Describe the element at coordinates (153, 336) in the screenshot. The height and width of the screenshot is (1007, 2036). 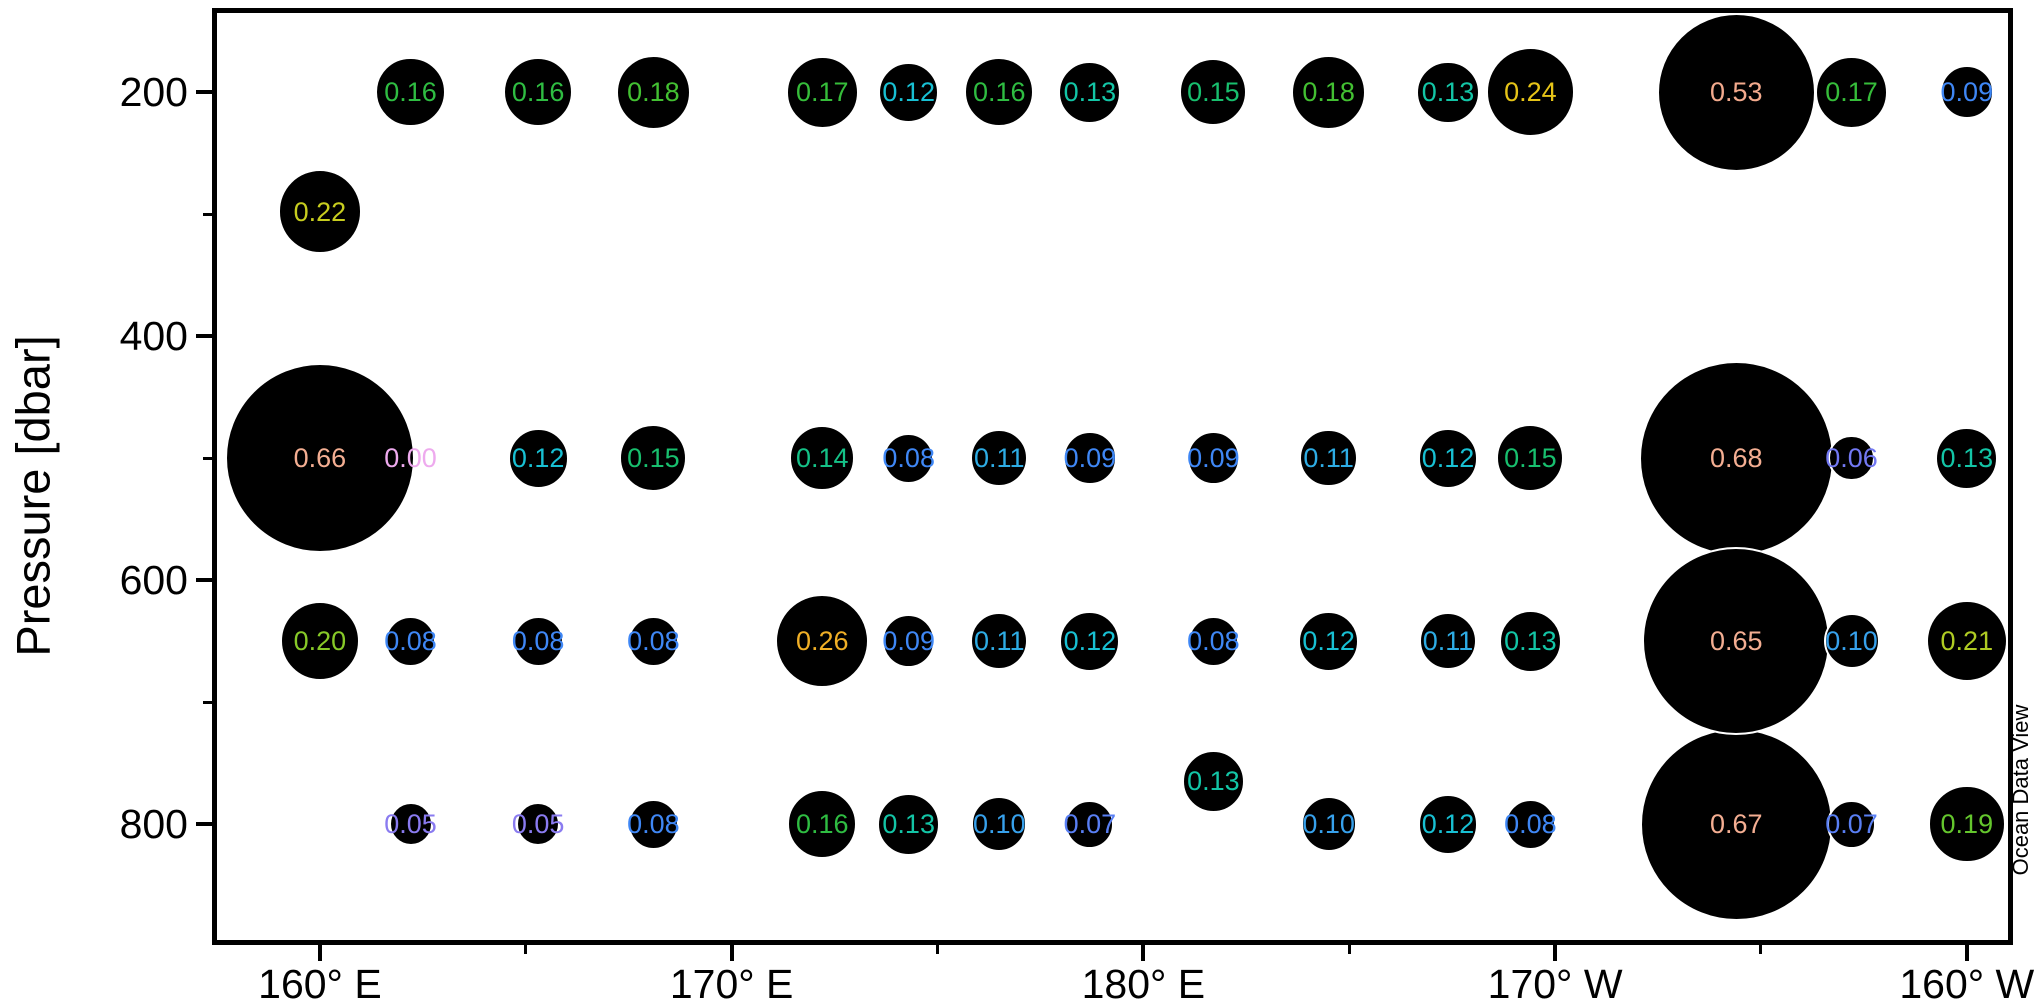
I see `y-tick-label: 400` at that location.